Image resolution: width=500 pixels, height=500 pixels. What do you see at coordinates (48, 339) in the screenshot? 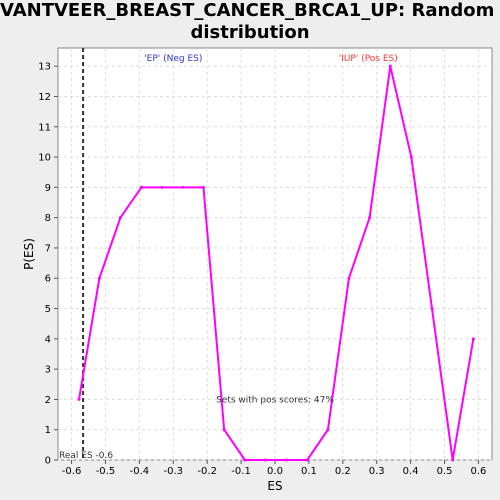
I see `y-tick-label: 4` at bounding box center [48, 339].